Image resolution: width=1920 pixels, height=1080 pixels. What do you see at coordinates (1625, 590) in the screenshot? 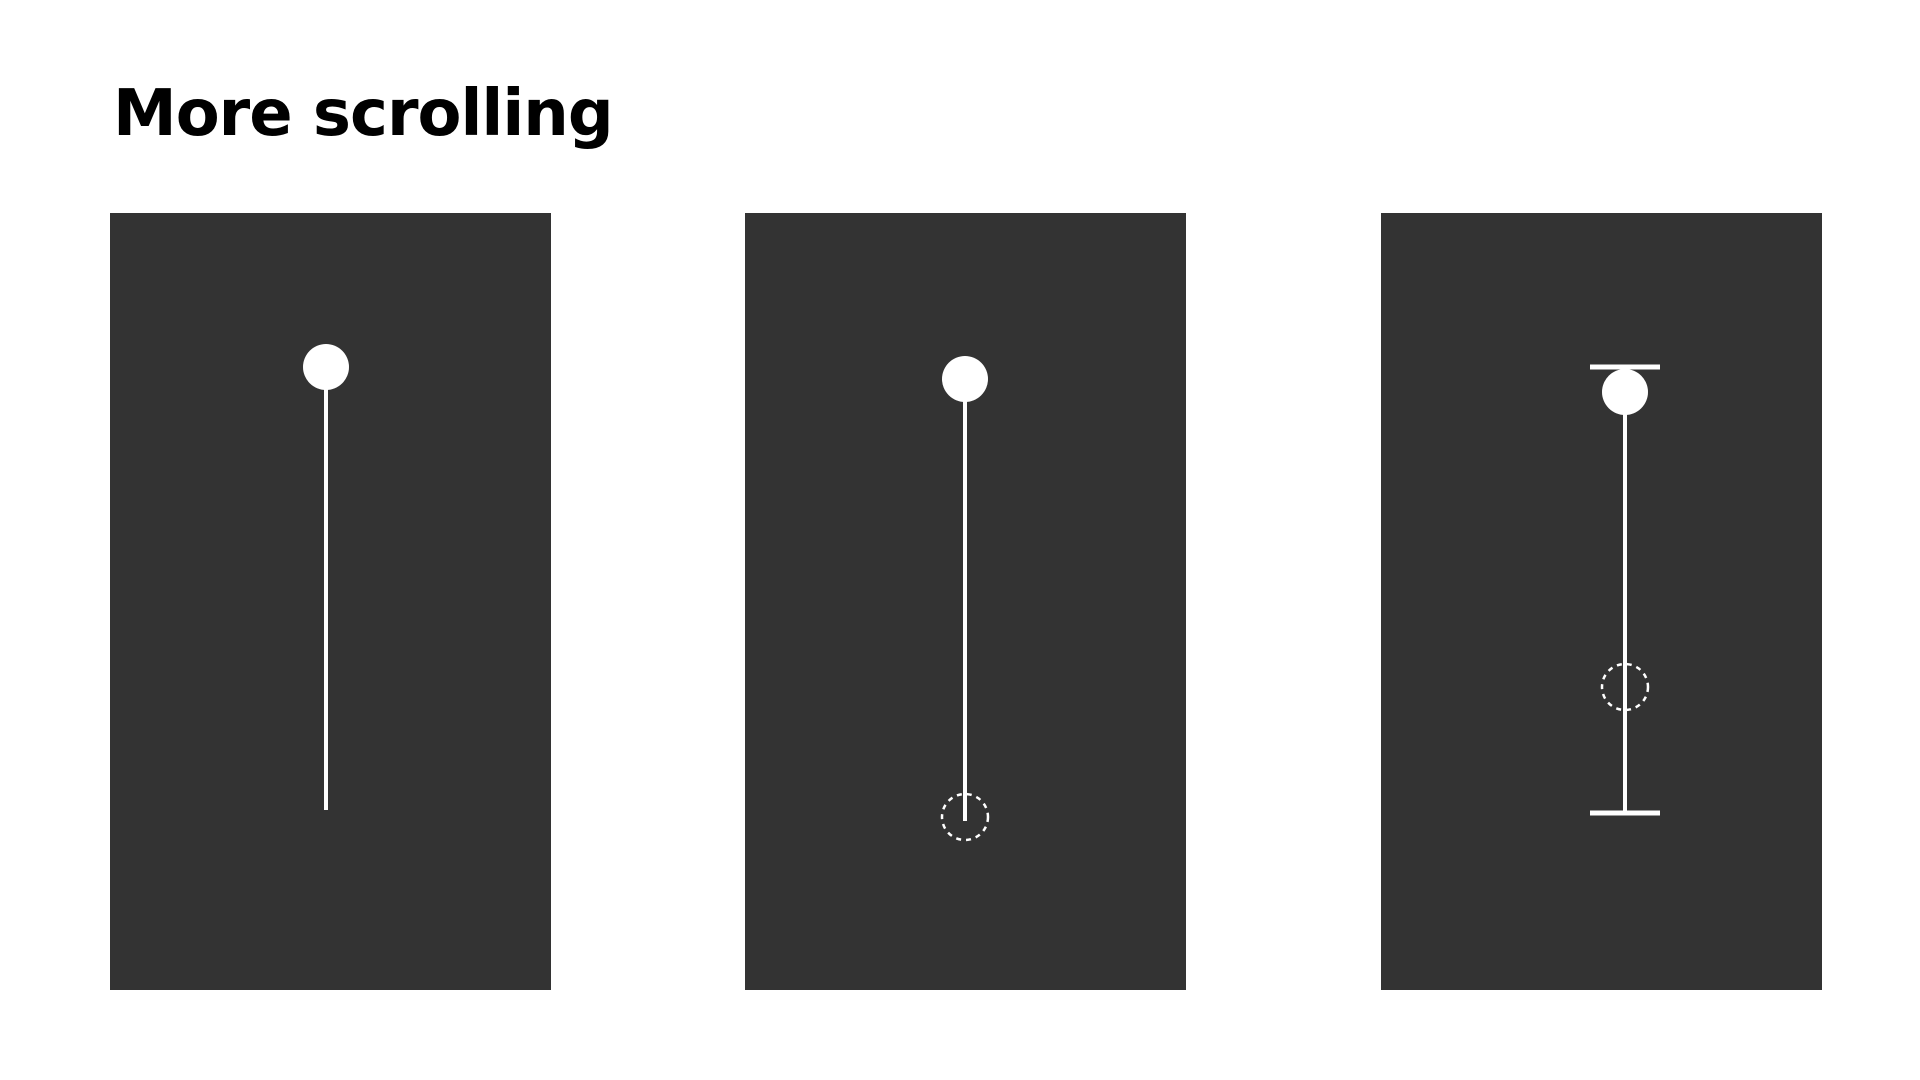
I see `panel-3-drawing` at bounding box center [1625, 590].